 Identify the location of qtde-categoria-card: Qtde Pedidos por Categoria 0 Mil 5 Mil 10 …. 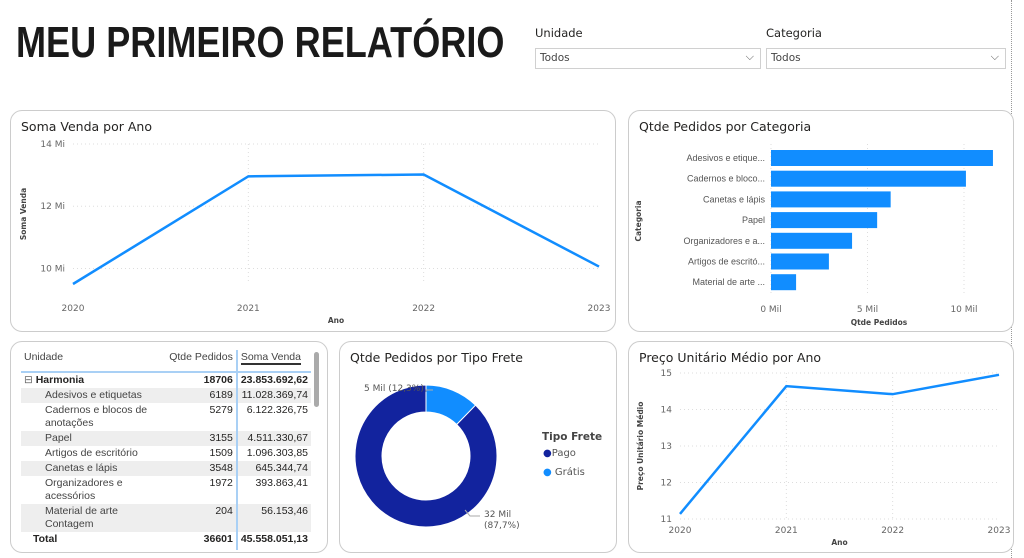
(821, 221).